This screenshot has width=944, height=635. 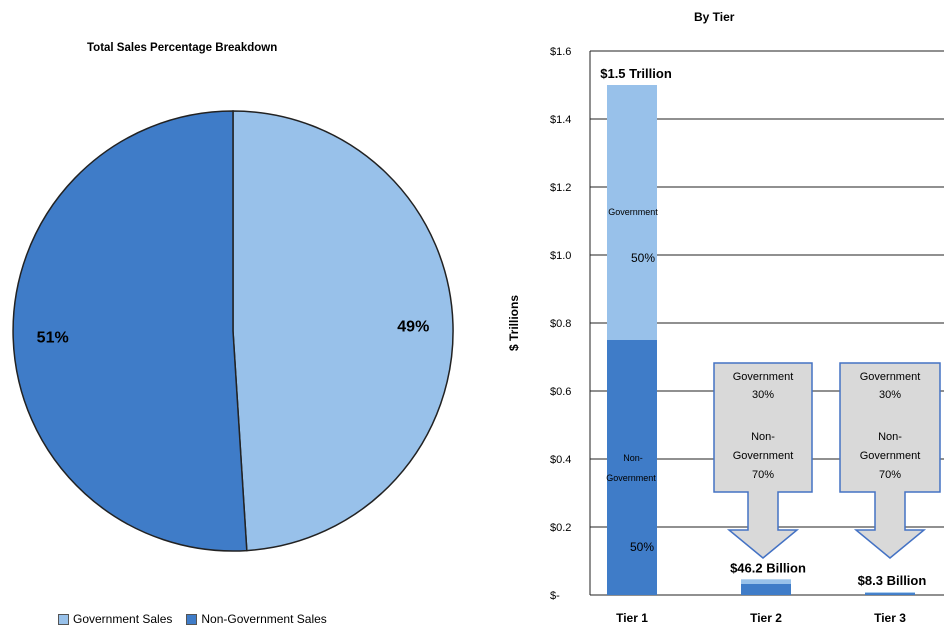 I want to click on legend-swatch-government, so click(x=63, y=619).